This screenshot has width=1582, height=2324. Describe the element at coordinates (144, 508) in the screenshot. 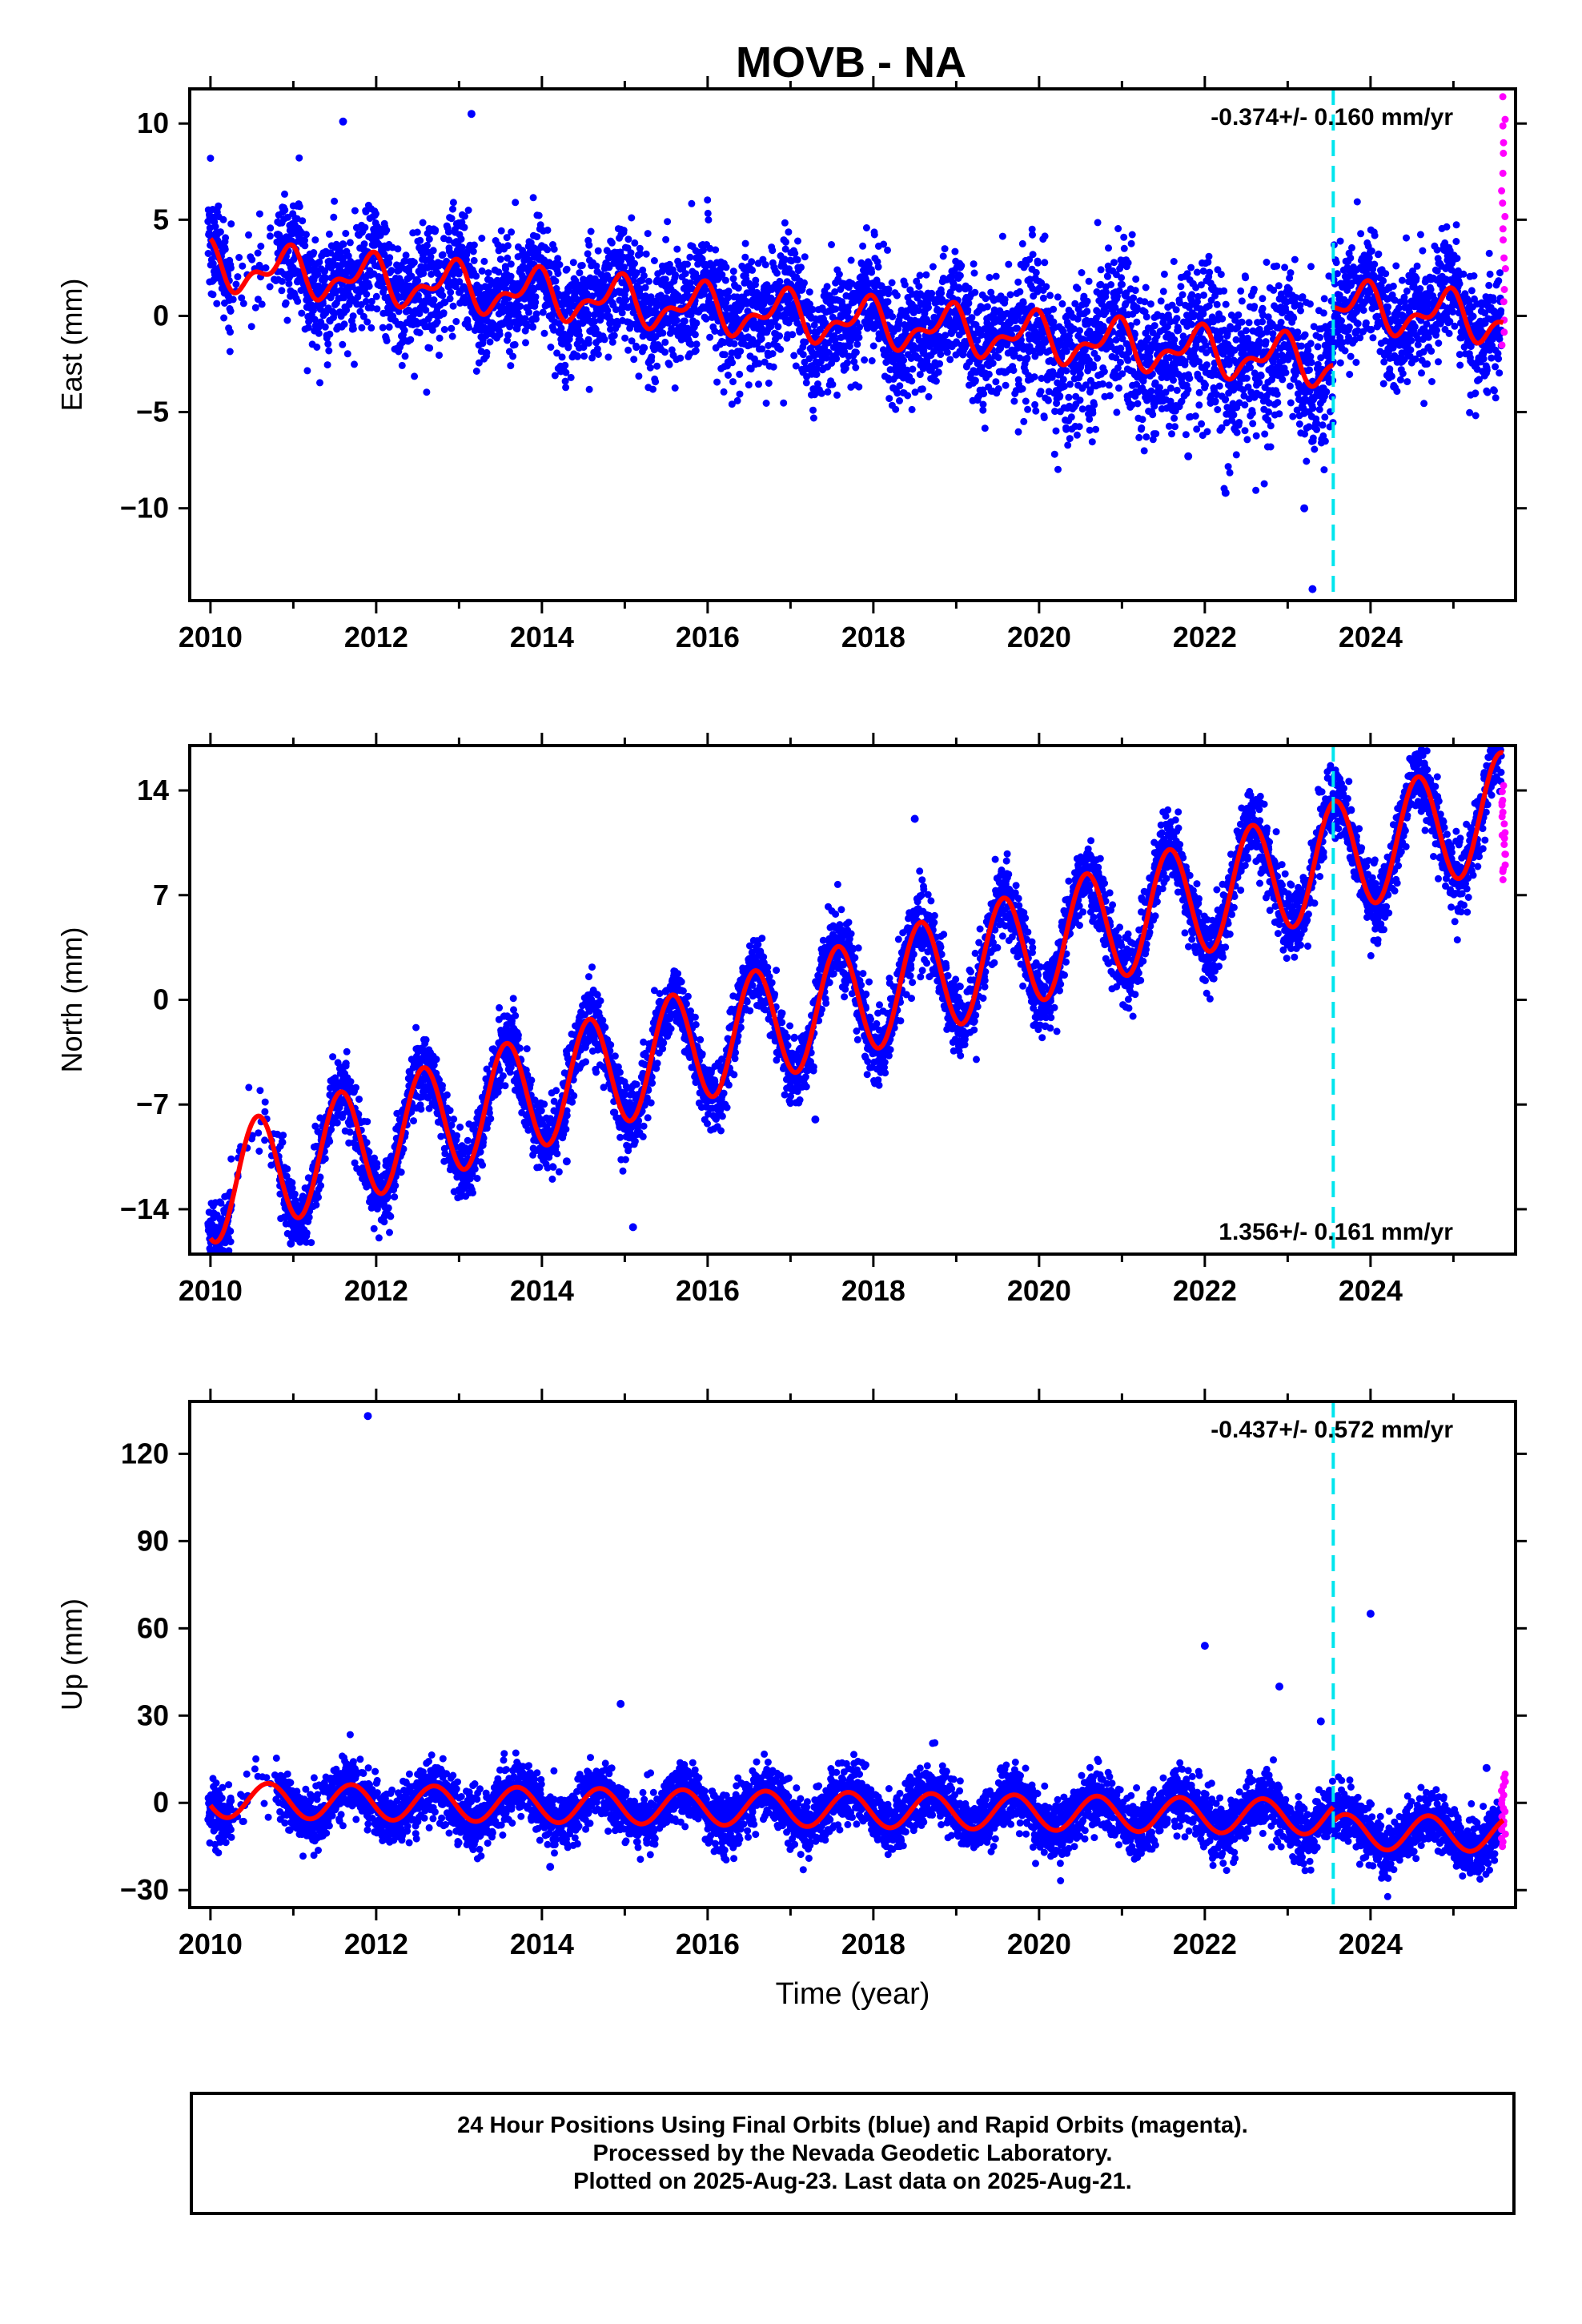

I see `y-tick-label: −10` at that location.